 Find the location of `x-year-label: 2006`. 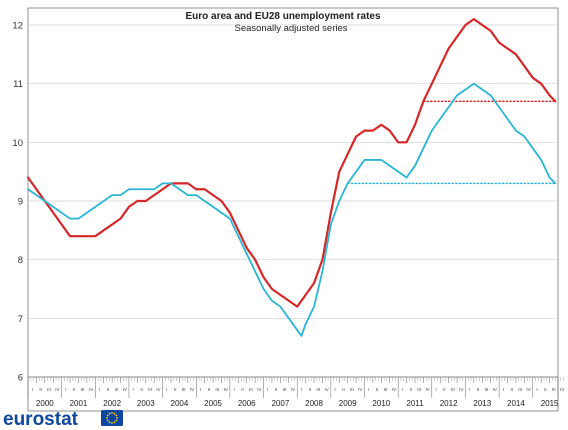

x-year-label: 2006 is located at coordinates (247, 403).